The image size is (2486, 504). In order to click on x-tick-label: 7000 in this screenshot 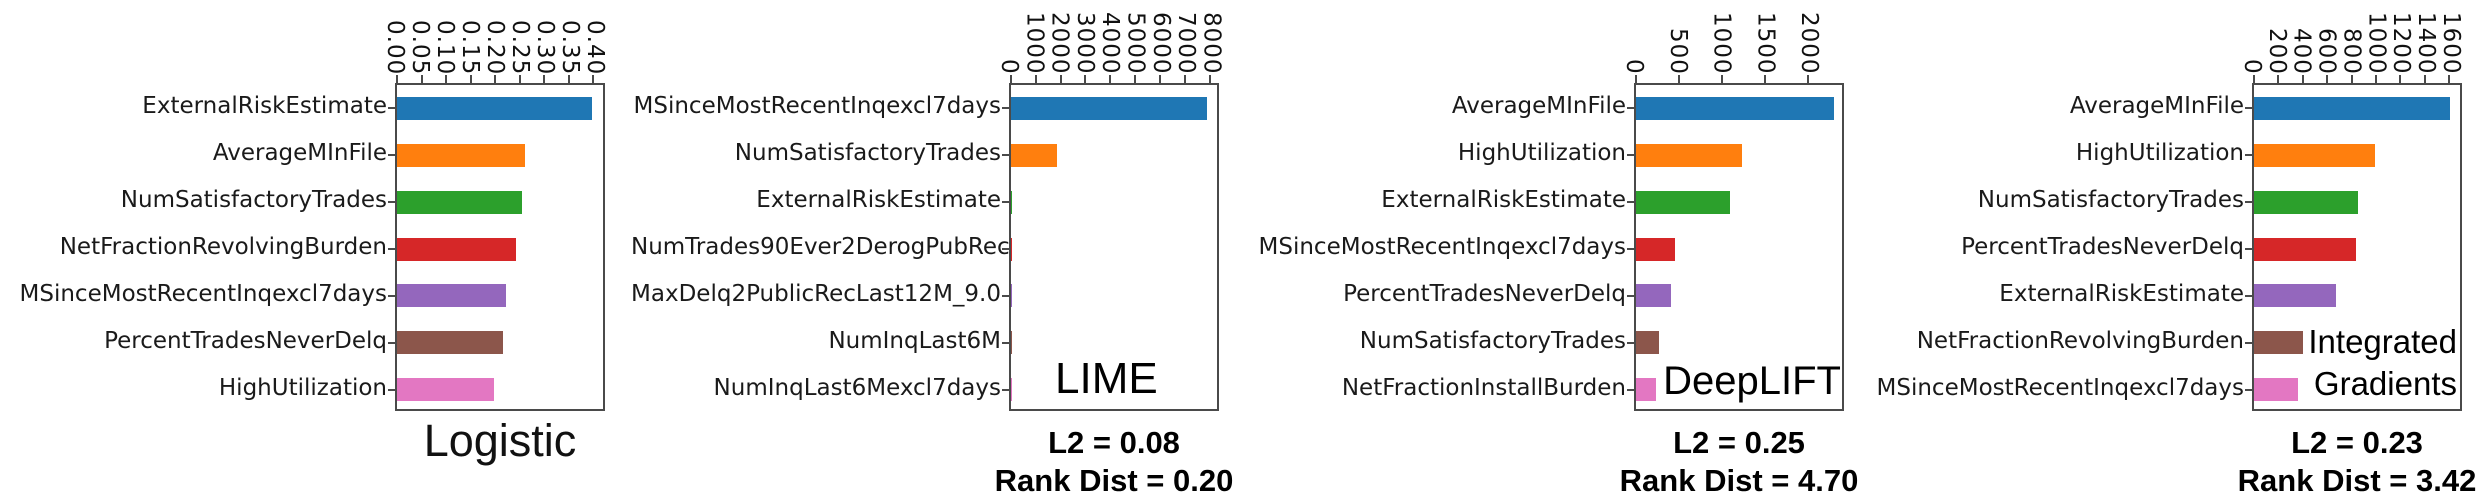, I will do `click(1186, 43)`.